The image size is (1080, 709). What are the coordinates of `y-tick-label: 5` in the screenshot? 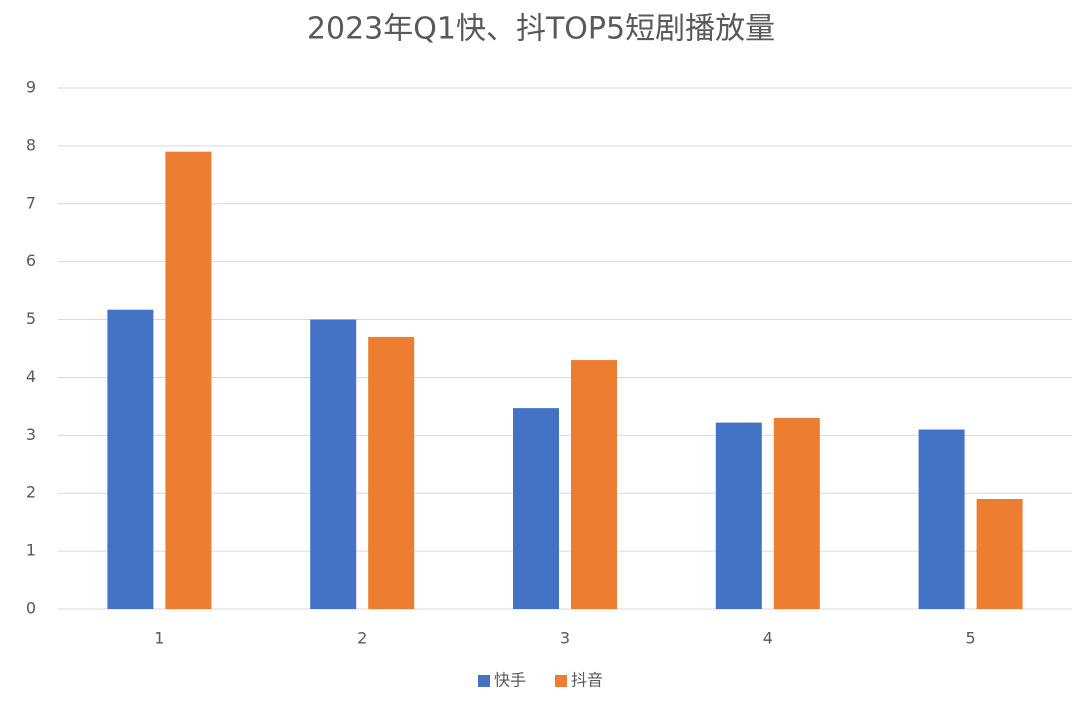 It's located at (31, 318).